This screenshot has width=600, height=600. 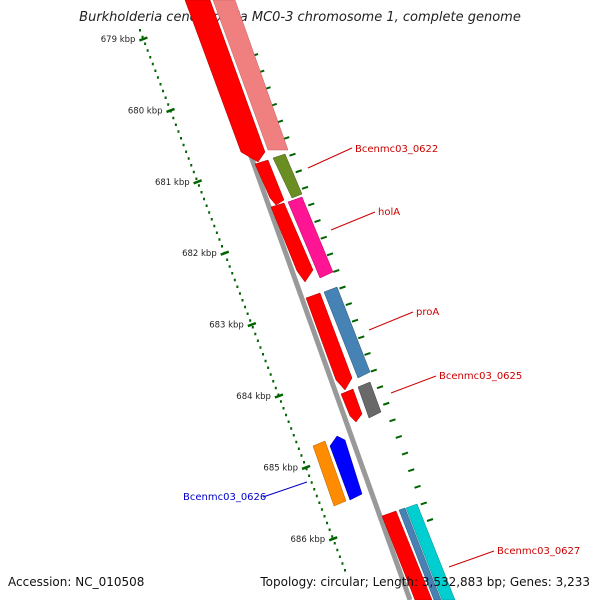 What do you see at coordinates (118, 40) in the screenshot?
I see `tick-label: 679 kbp` at bounding box center [118, 40].